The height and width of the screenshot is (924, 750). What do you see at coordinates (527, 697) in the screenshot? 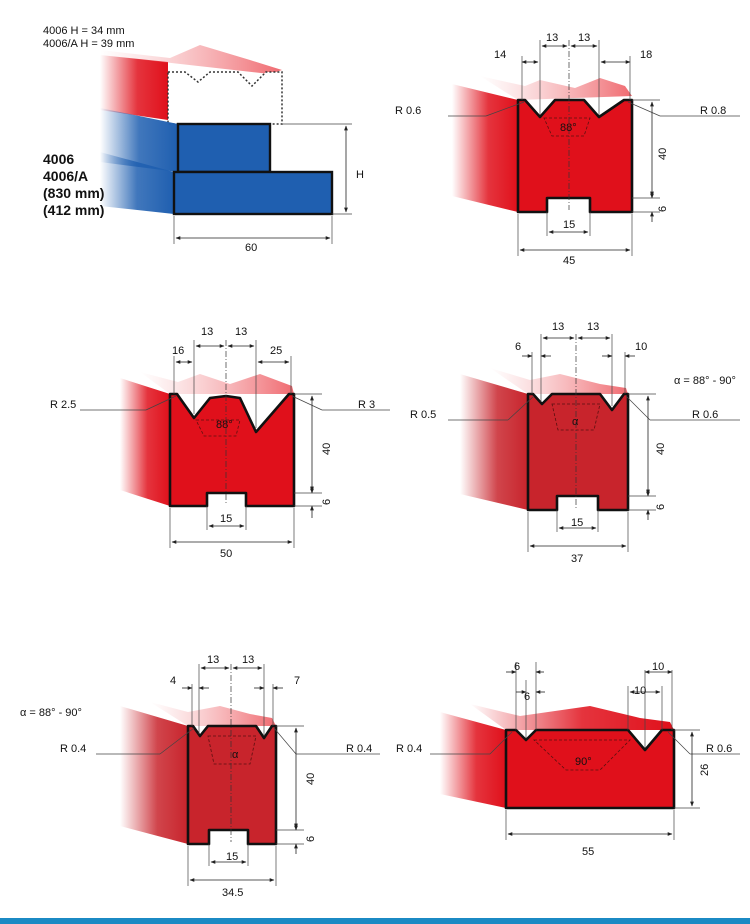
I see `fig5-dim-6b: 6` at bounding box center [527, 697].